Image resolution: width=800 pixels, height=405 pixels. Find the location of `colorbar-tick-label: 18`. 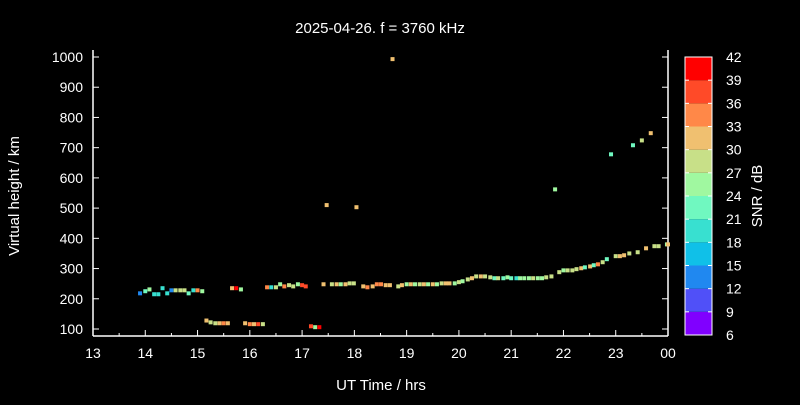

colorbar-tick-label: 18 is located at coordinates (734, 242).